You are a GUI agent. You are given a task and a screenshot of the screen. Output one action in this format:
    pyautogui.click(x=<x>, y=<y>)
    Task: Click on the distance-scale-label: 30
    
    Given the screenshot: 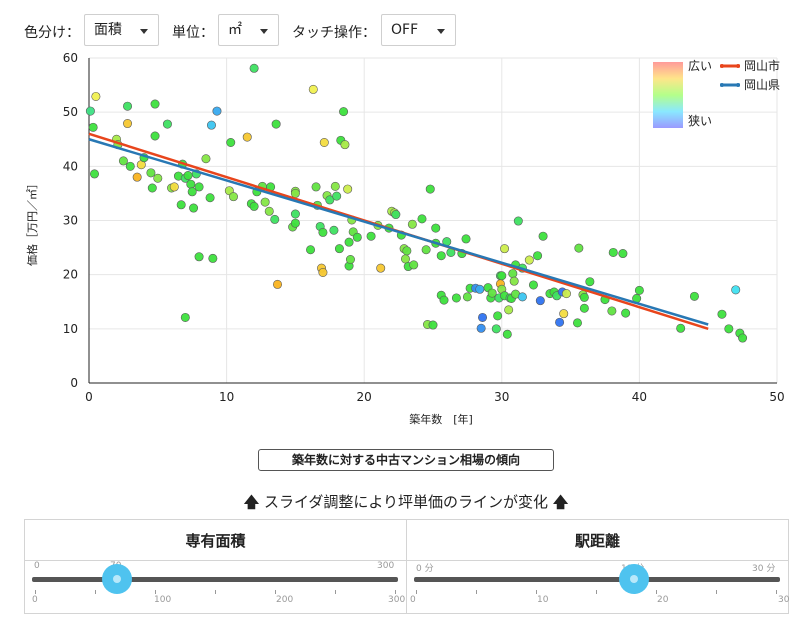 What is the action you would take?
    pyautogui.click(x=784, y=600)
    